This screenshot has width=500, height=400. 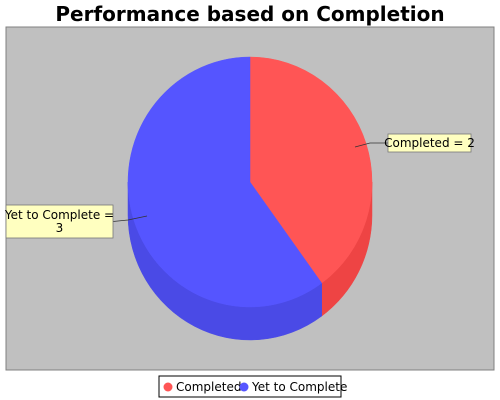 What do you see at coordinates (208, 387) in the screenshot?
I see `legend-label-completed: Completed` at bounding box center [208, 387].